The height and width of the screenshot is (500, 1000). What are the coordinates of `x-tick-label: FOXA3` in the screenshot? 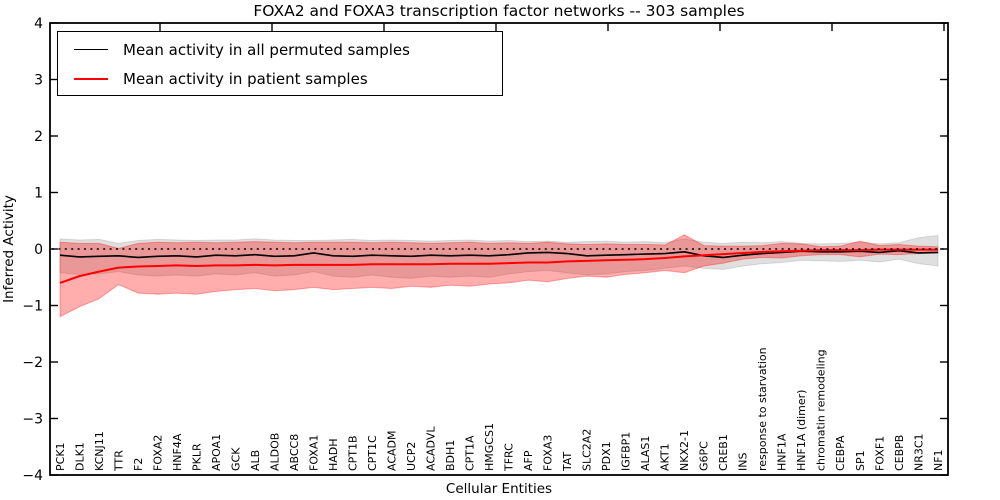 It's located at (548, 453).